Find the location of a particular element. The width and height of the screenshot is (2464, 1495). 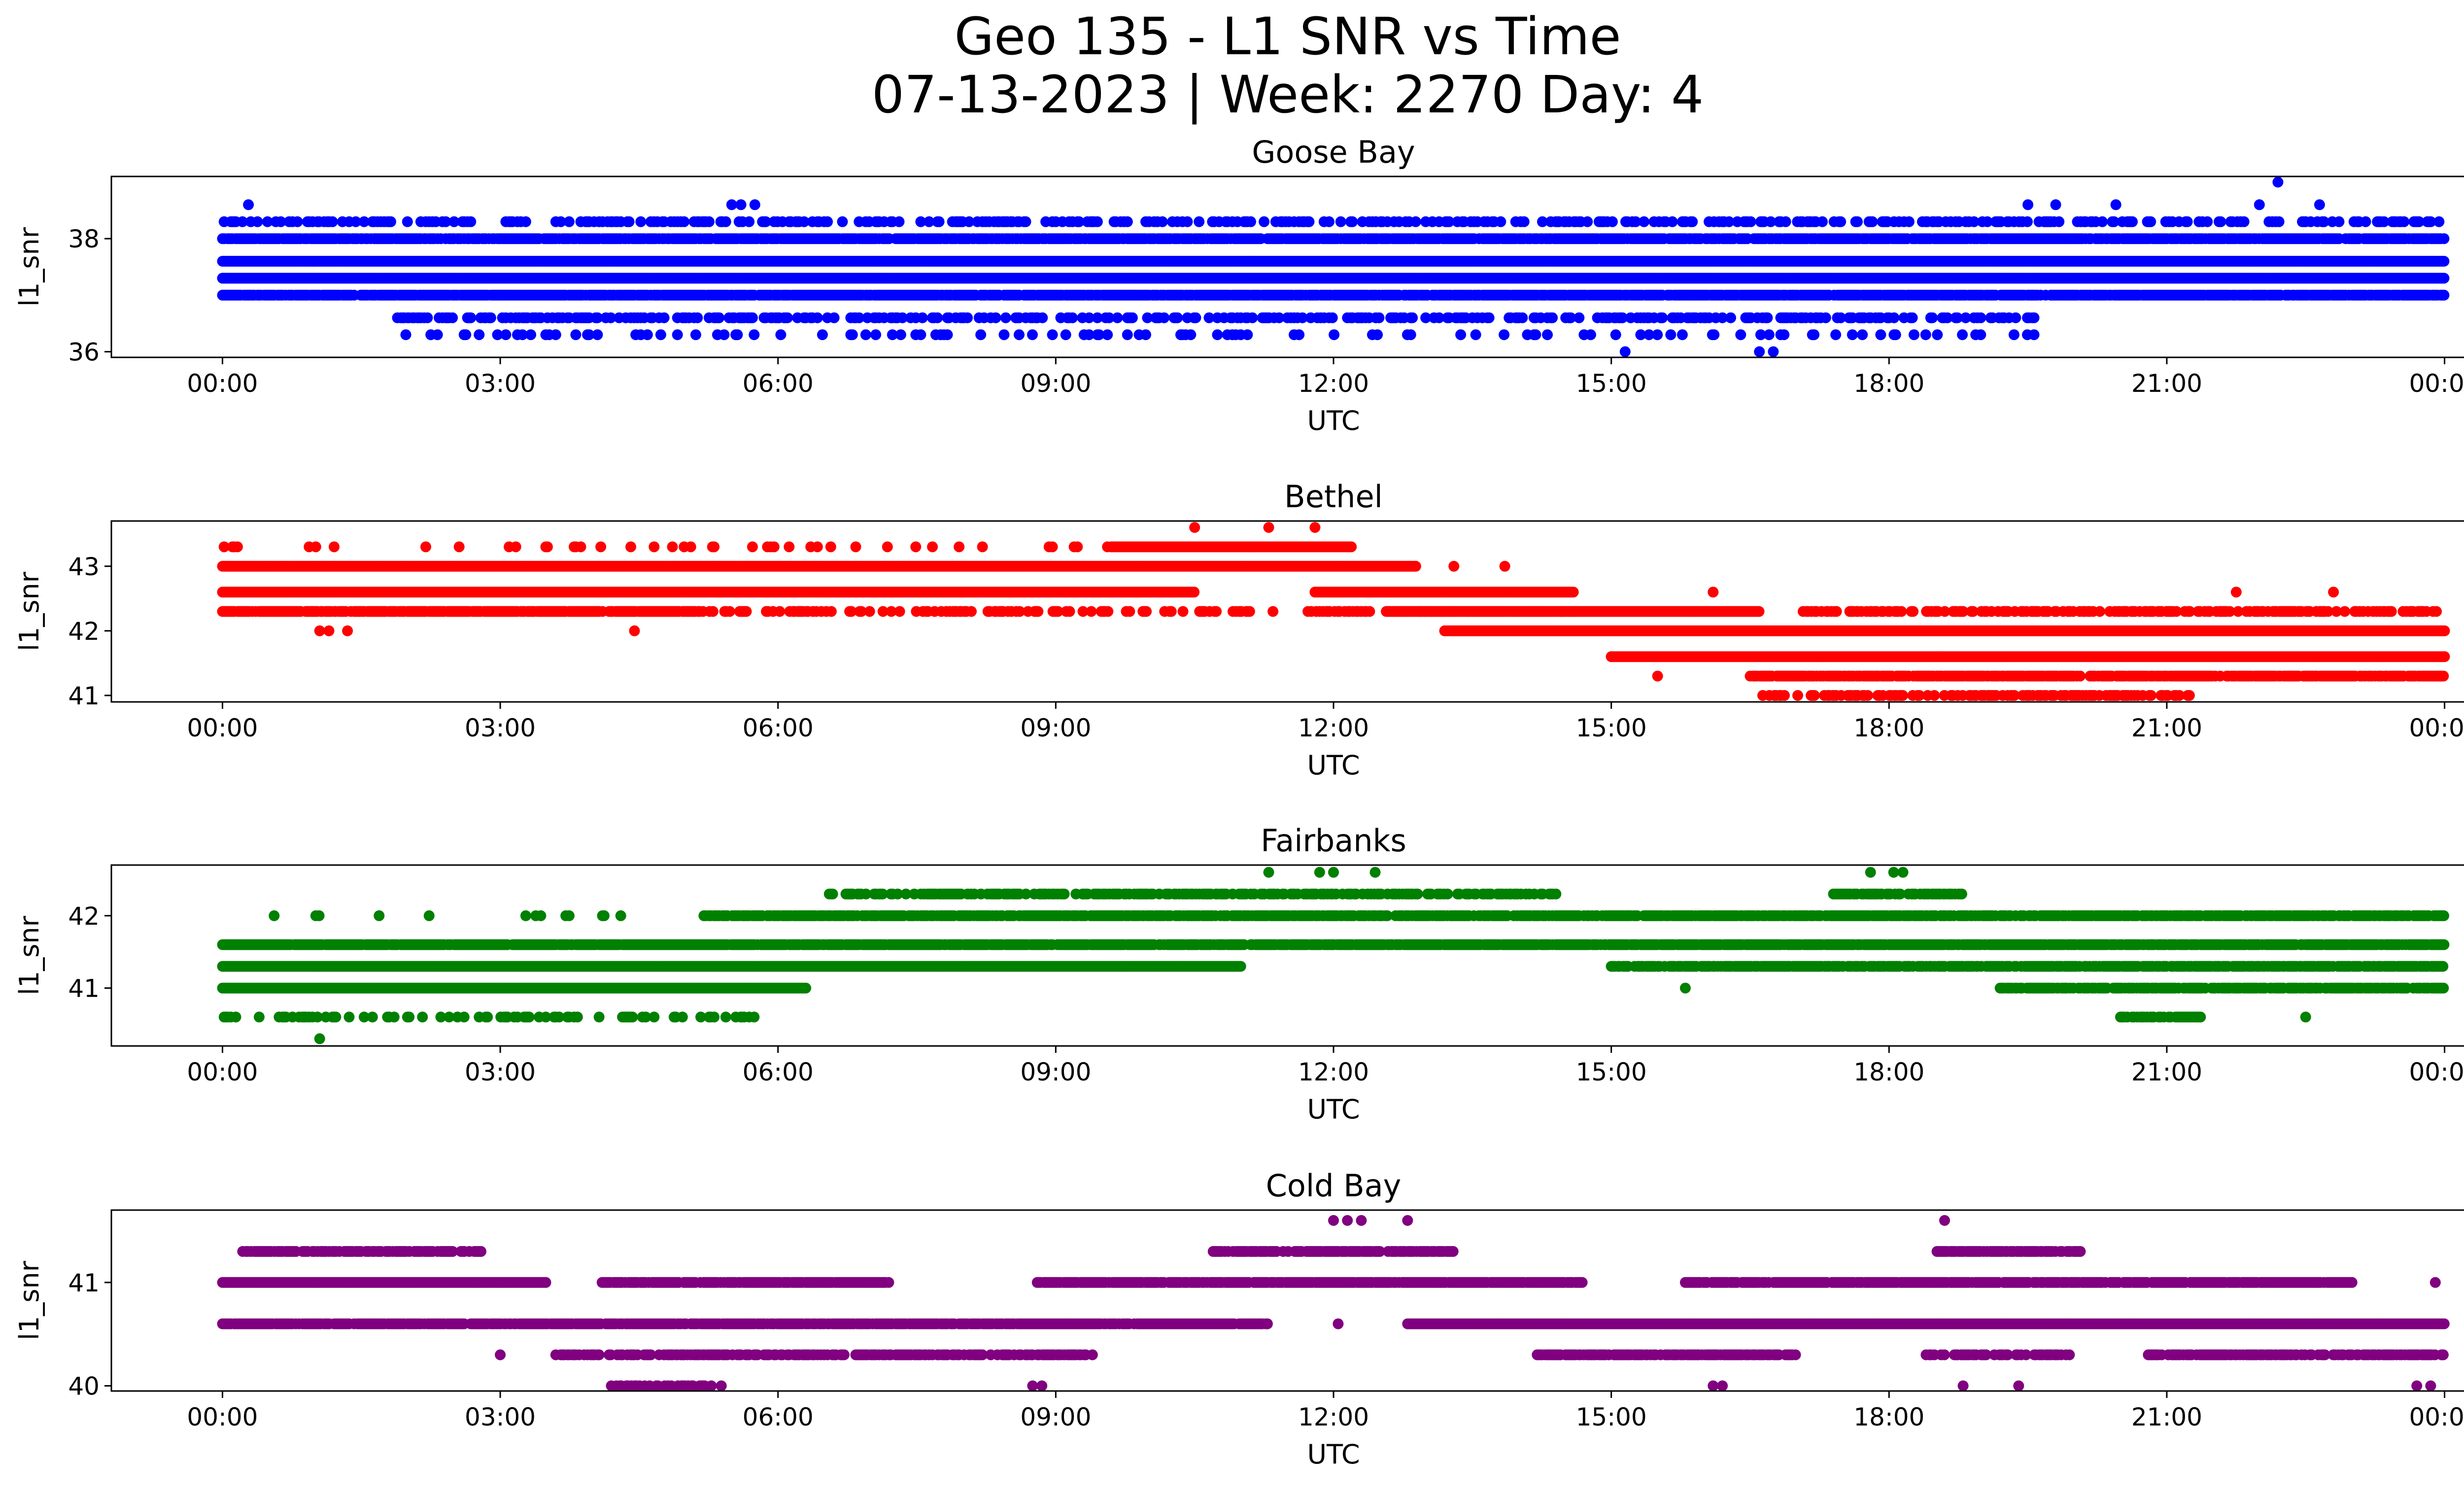

figure-title-line2: 07-13-2023 | Week: 2270 Day: 4 is located at coordinates (1287, 95).